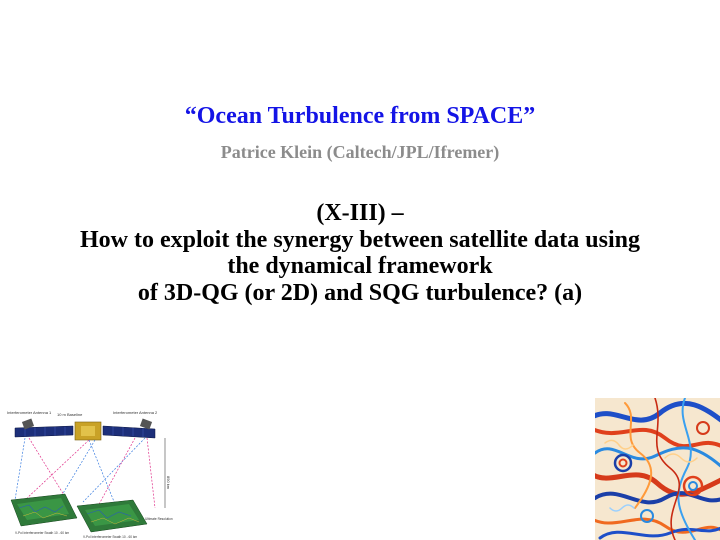  I want to click on baseline-label: 10 m Baseline, so click(70, 414).